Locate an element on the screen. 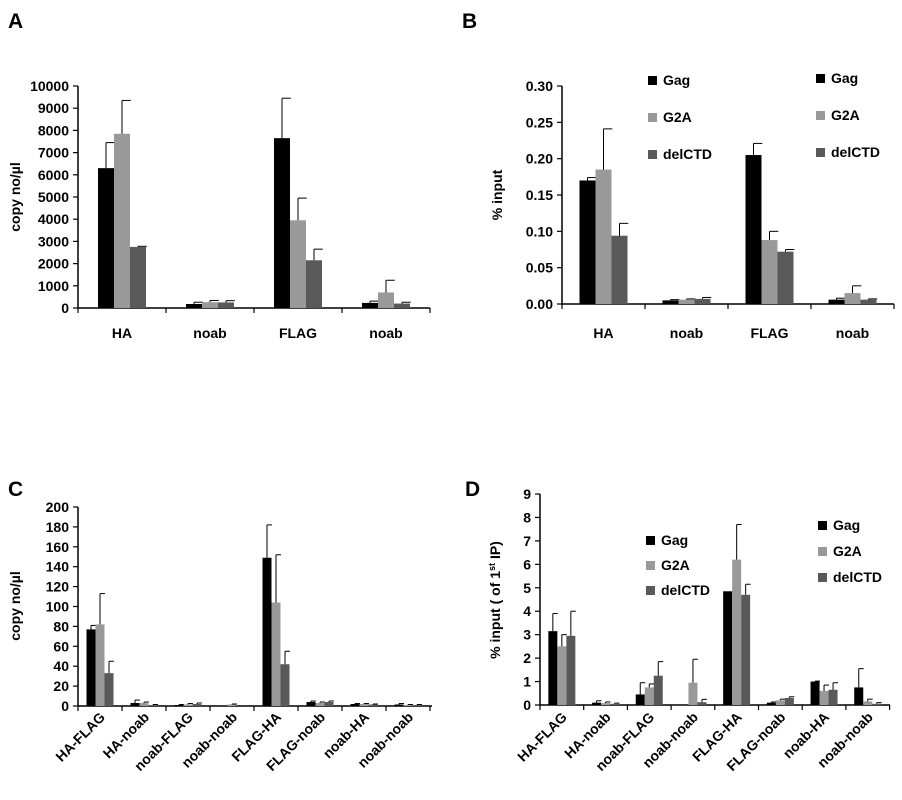  y-tick-label: 0.25 is located at coordinates (539, 122).